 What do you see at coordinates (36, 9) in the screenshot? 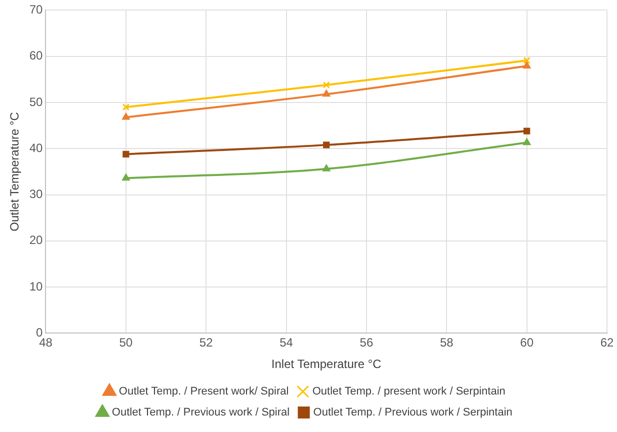
I see `y-tick-label: 70` at bounding box center [36, 9].